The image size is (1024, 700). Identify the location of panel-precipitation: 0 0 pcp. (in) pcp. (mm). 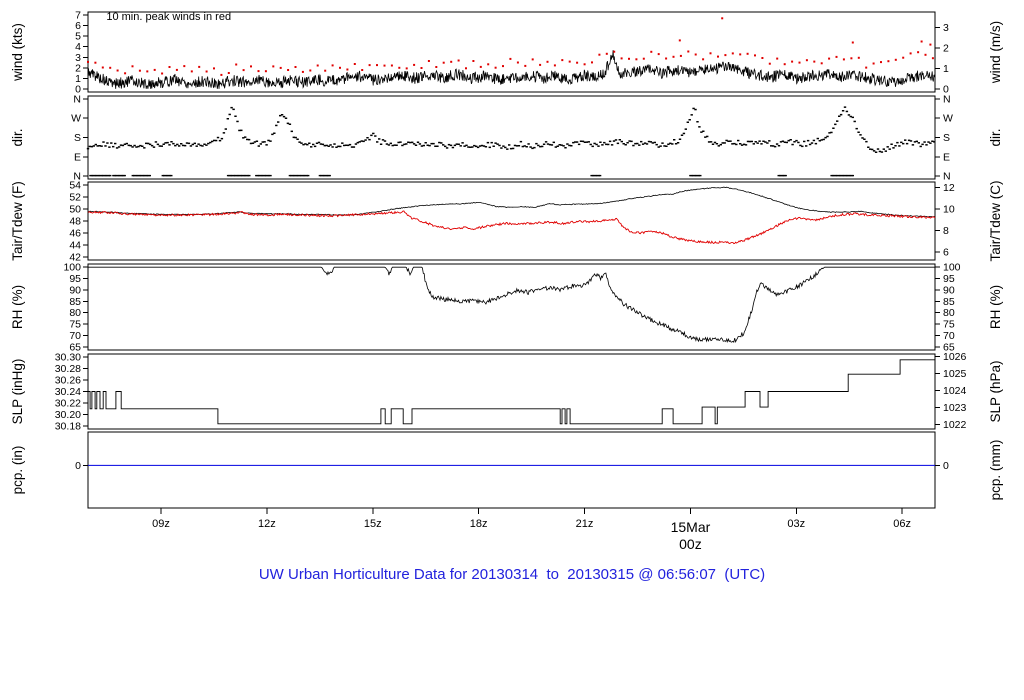
(506, 470).